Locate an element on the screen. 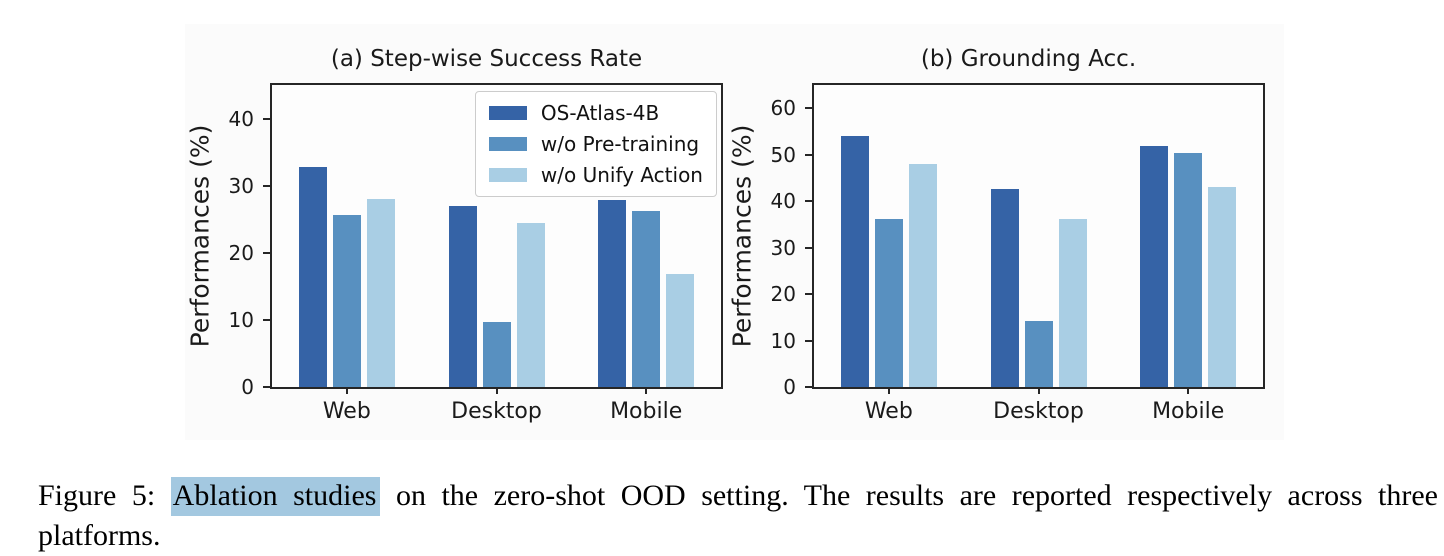 The width and height of the screenshot is (1444, 556). legend-item: w/o Unify Action is located at coordinates (595, 175).